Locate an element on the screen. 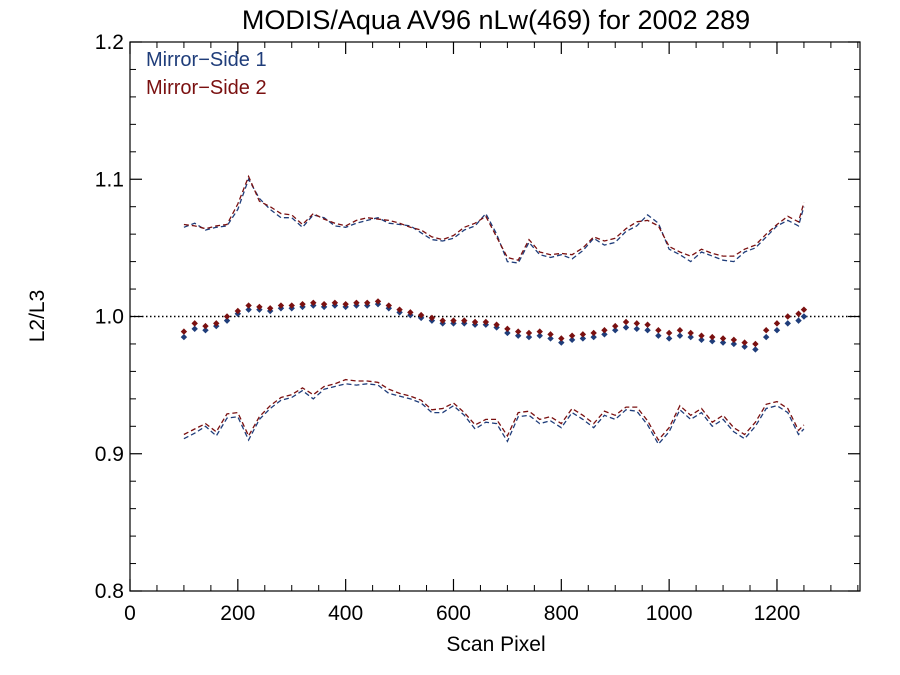 The image size is (900, 675). x-axis-label: Scan Pixel is located at coordinates (495, 644).